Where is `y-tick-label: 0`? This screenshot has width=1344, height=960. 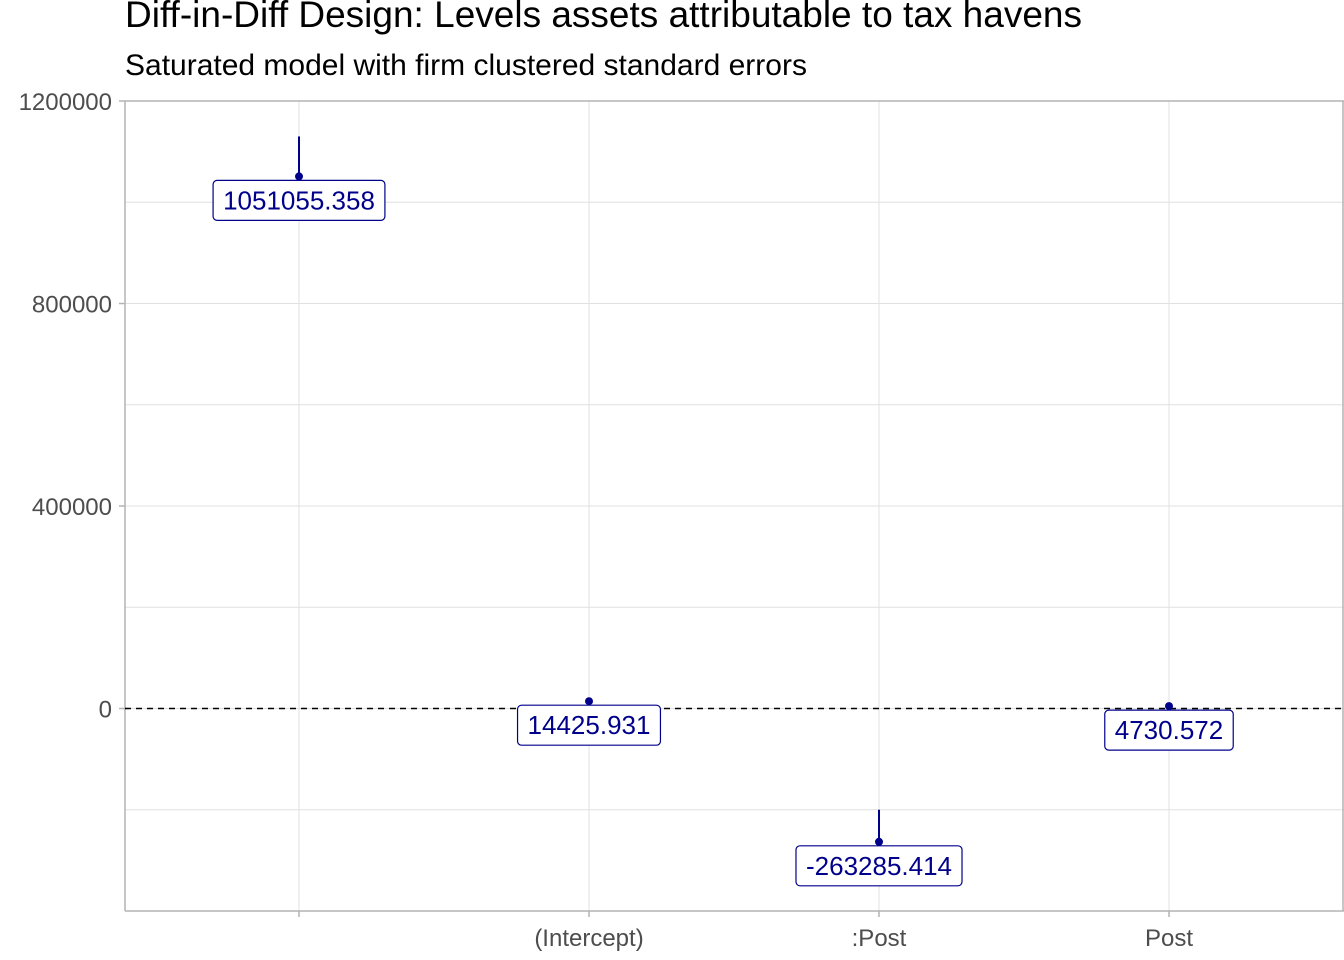
y-tick-label: 0 is located at coordinates (105, 710).